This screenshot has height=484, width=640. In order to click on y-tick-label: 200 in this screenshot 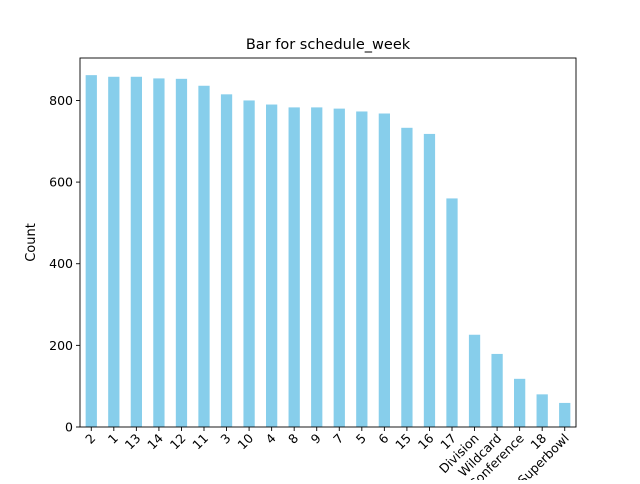, I will do `click(61, 345)`.